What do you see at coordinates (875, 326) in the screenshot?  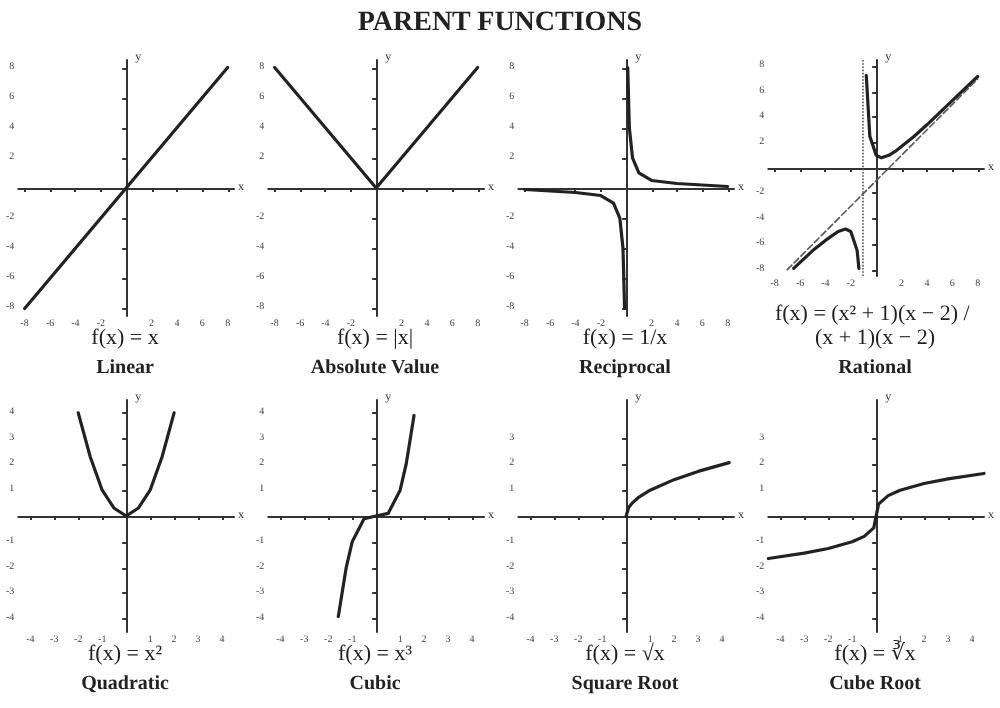 I see `text: f(x) = (x² + 1)(x − 2) / (x + 1)(x − 2)` at bounding box center [875, 326].